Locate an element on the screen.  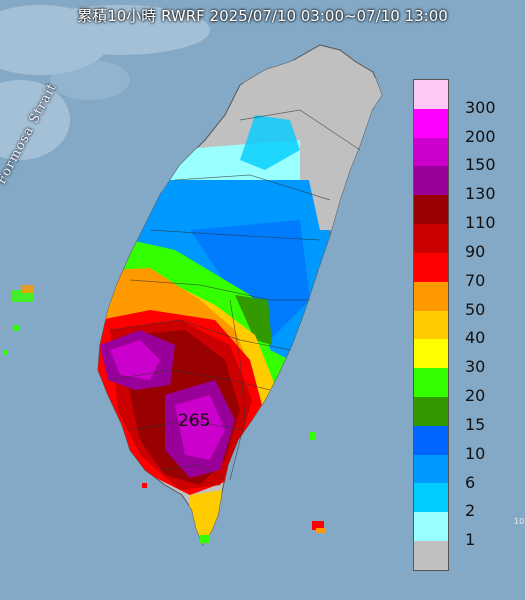
legend-label: 70 is located at coordinates (475, 280).